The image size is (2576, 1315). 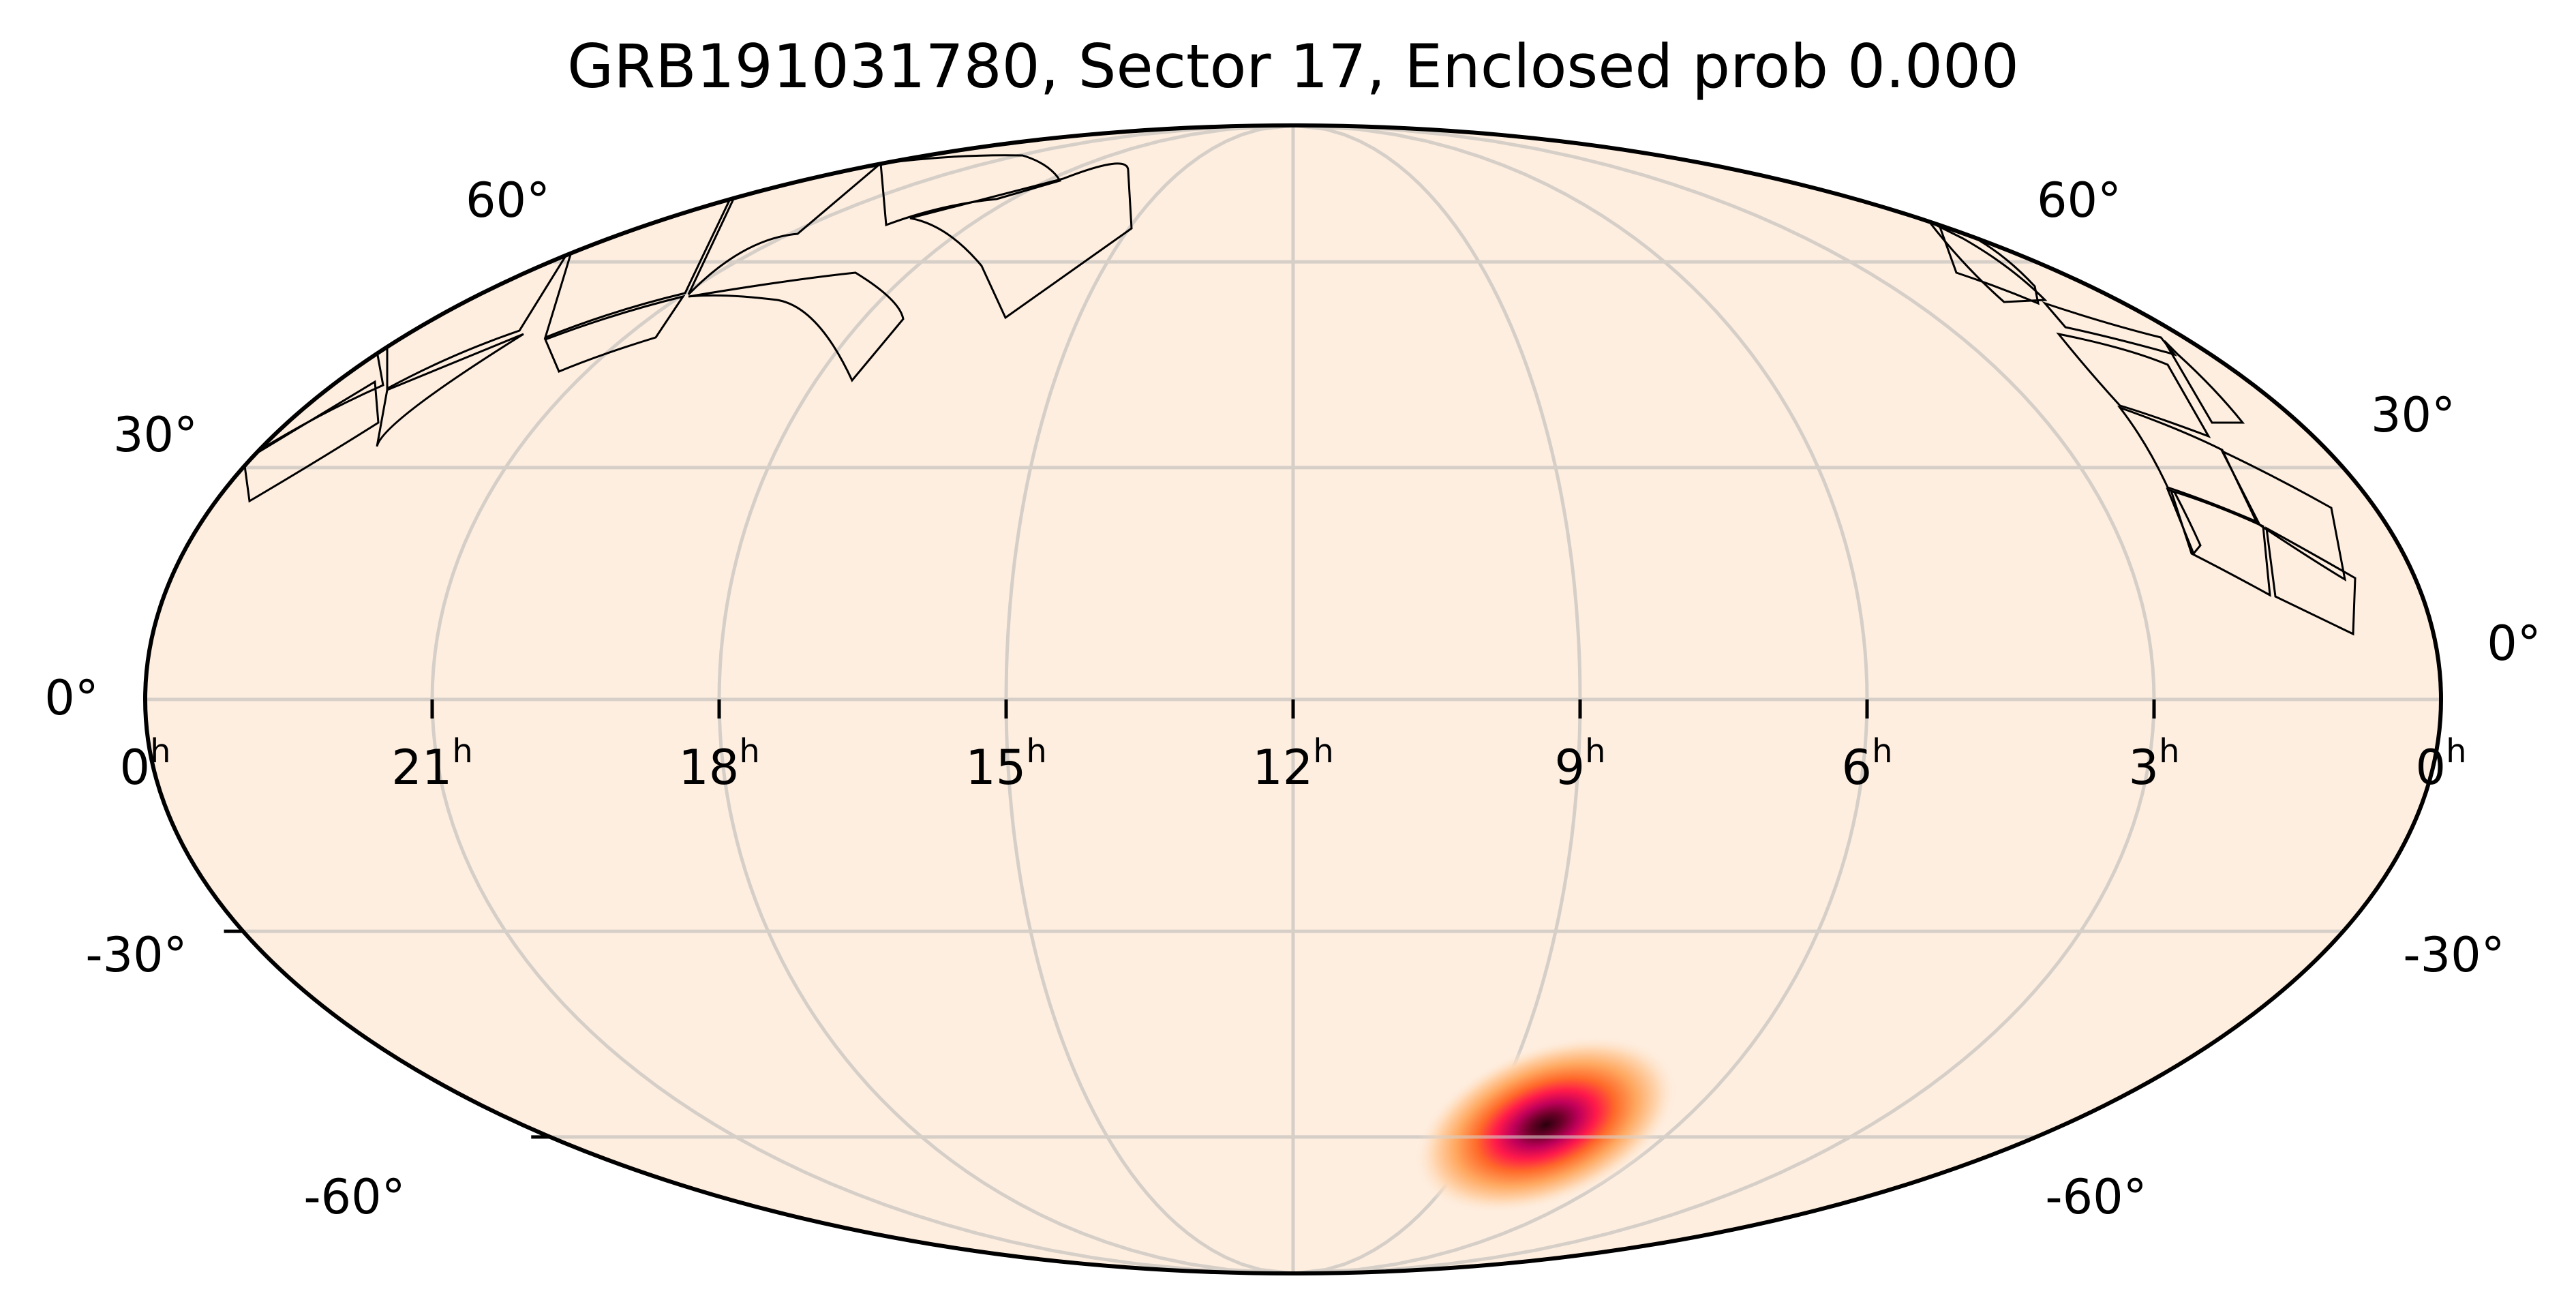 I want to click on ra-label-0h-left: 0h, so click(x=145, y=764).